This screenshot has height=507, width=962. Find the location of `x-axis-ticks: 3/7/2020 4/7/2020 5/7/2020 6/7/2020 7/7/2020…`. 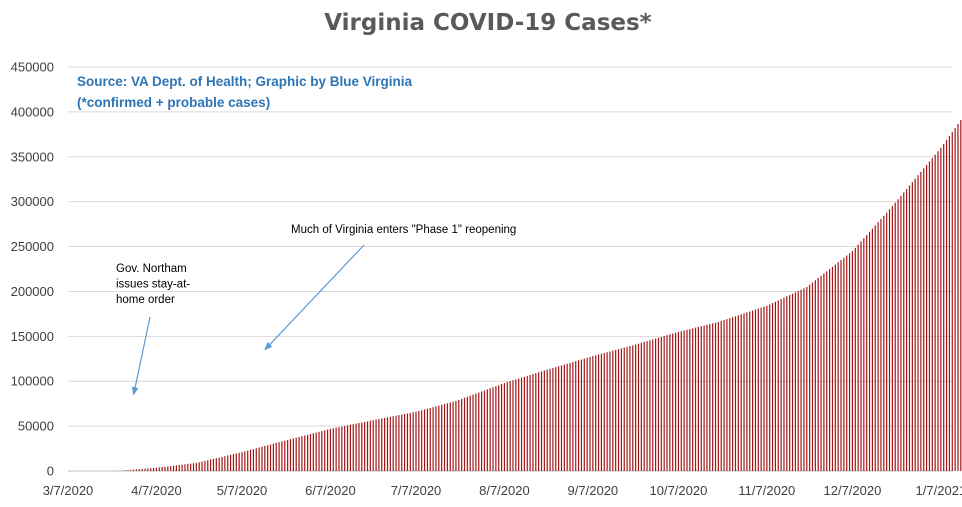

x-axis-ticks: 3/7/2020 4/7/2020 5/7/2020 6/7/2020 7/7/2020… is located at coordinates (502, 490).